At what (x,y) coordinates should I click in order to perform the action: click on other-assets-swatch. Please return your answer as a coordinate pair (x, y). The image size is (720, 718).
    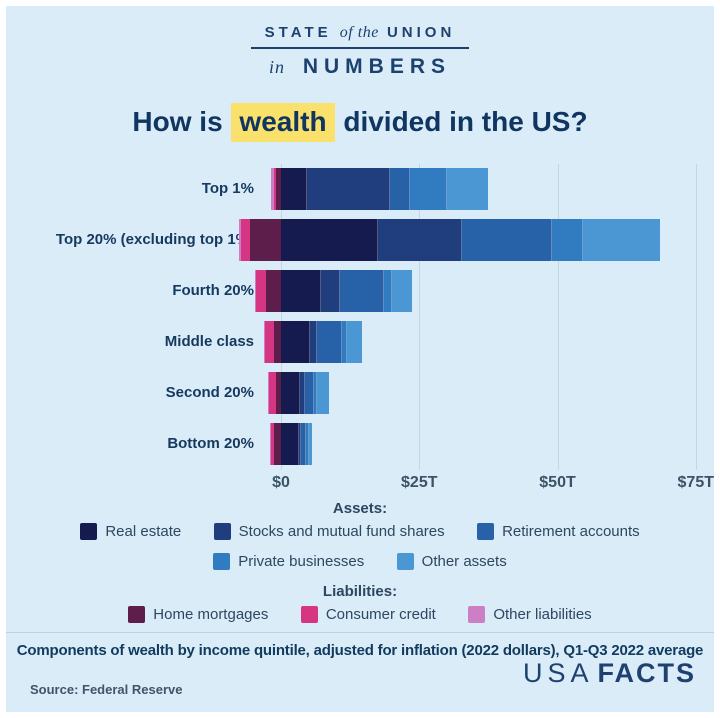
    Looking at the image, I should click on (405, 561).